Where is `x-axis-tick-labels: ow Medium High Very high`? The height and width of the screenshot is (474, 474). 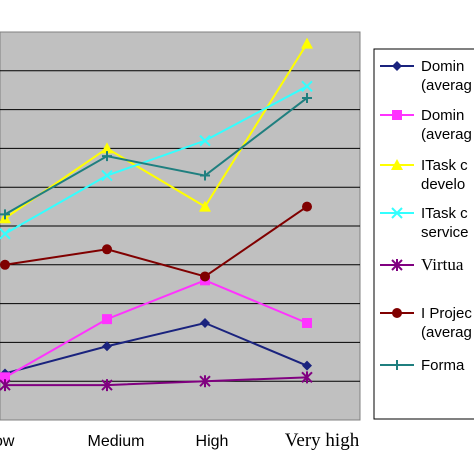 x-axis-tick-labels: ow Medium High Very high is located at coordinates (180, 440).